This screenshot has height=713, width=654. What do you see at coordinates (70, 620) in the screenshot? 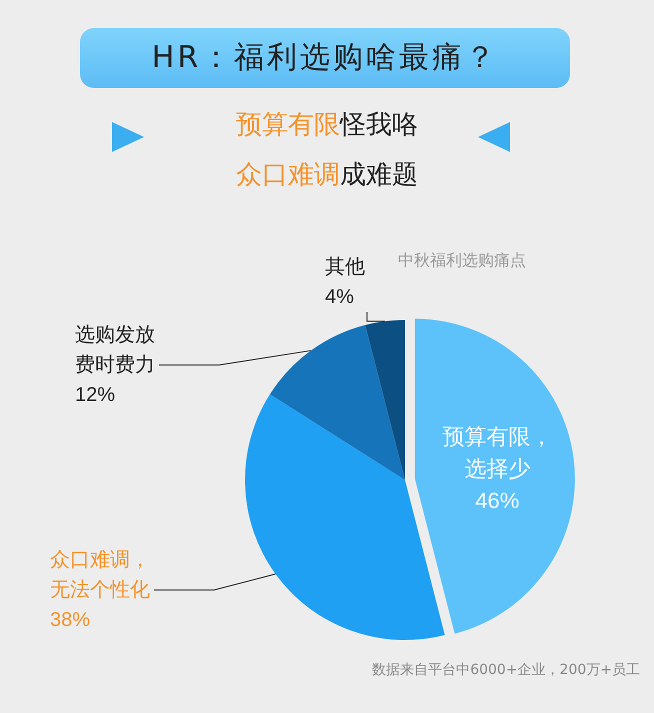
I see `data-label: 38%` at bounding box center [70, 620].